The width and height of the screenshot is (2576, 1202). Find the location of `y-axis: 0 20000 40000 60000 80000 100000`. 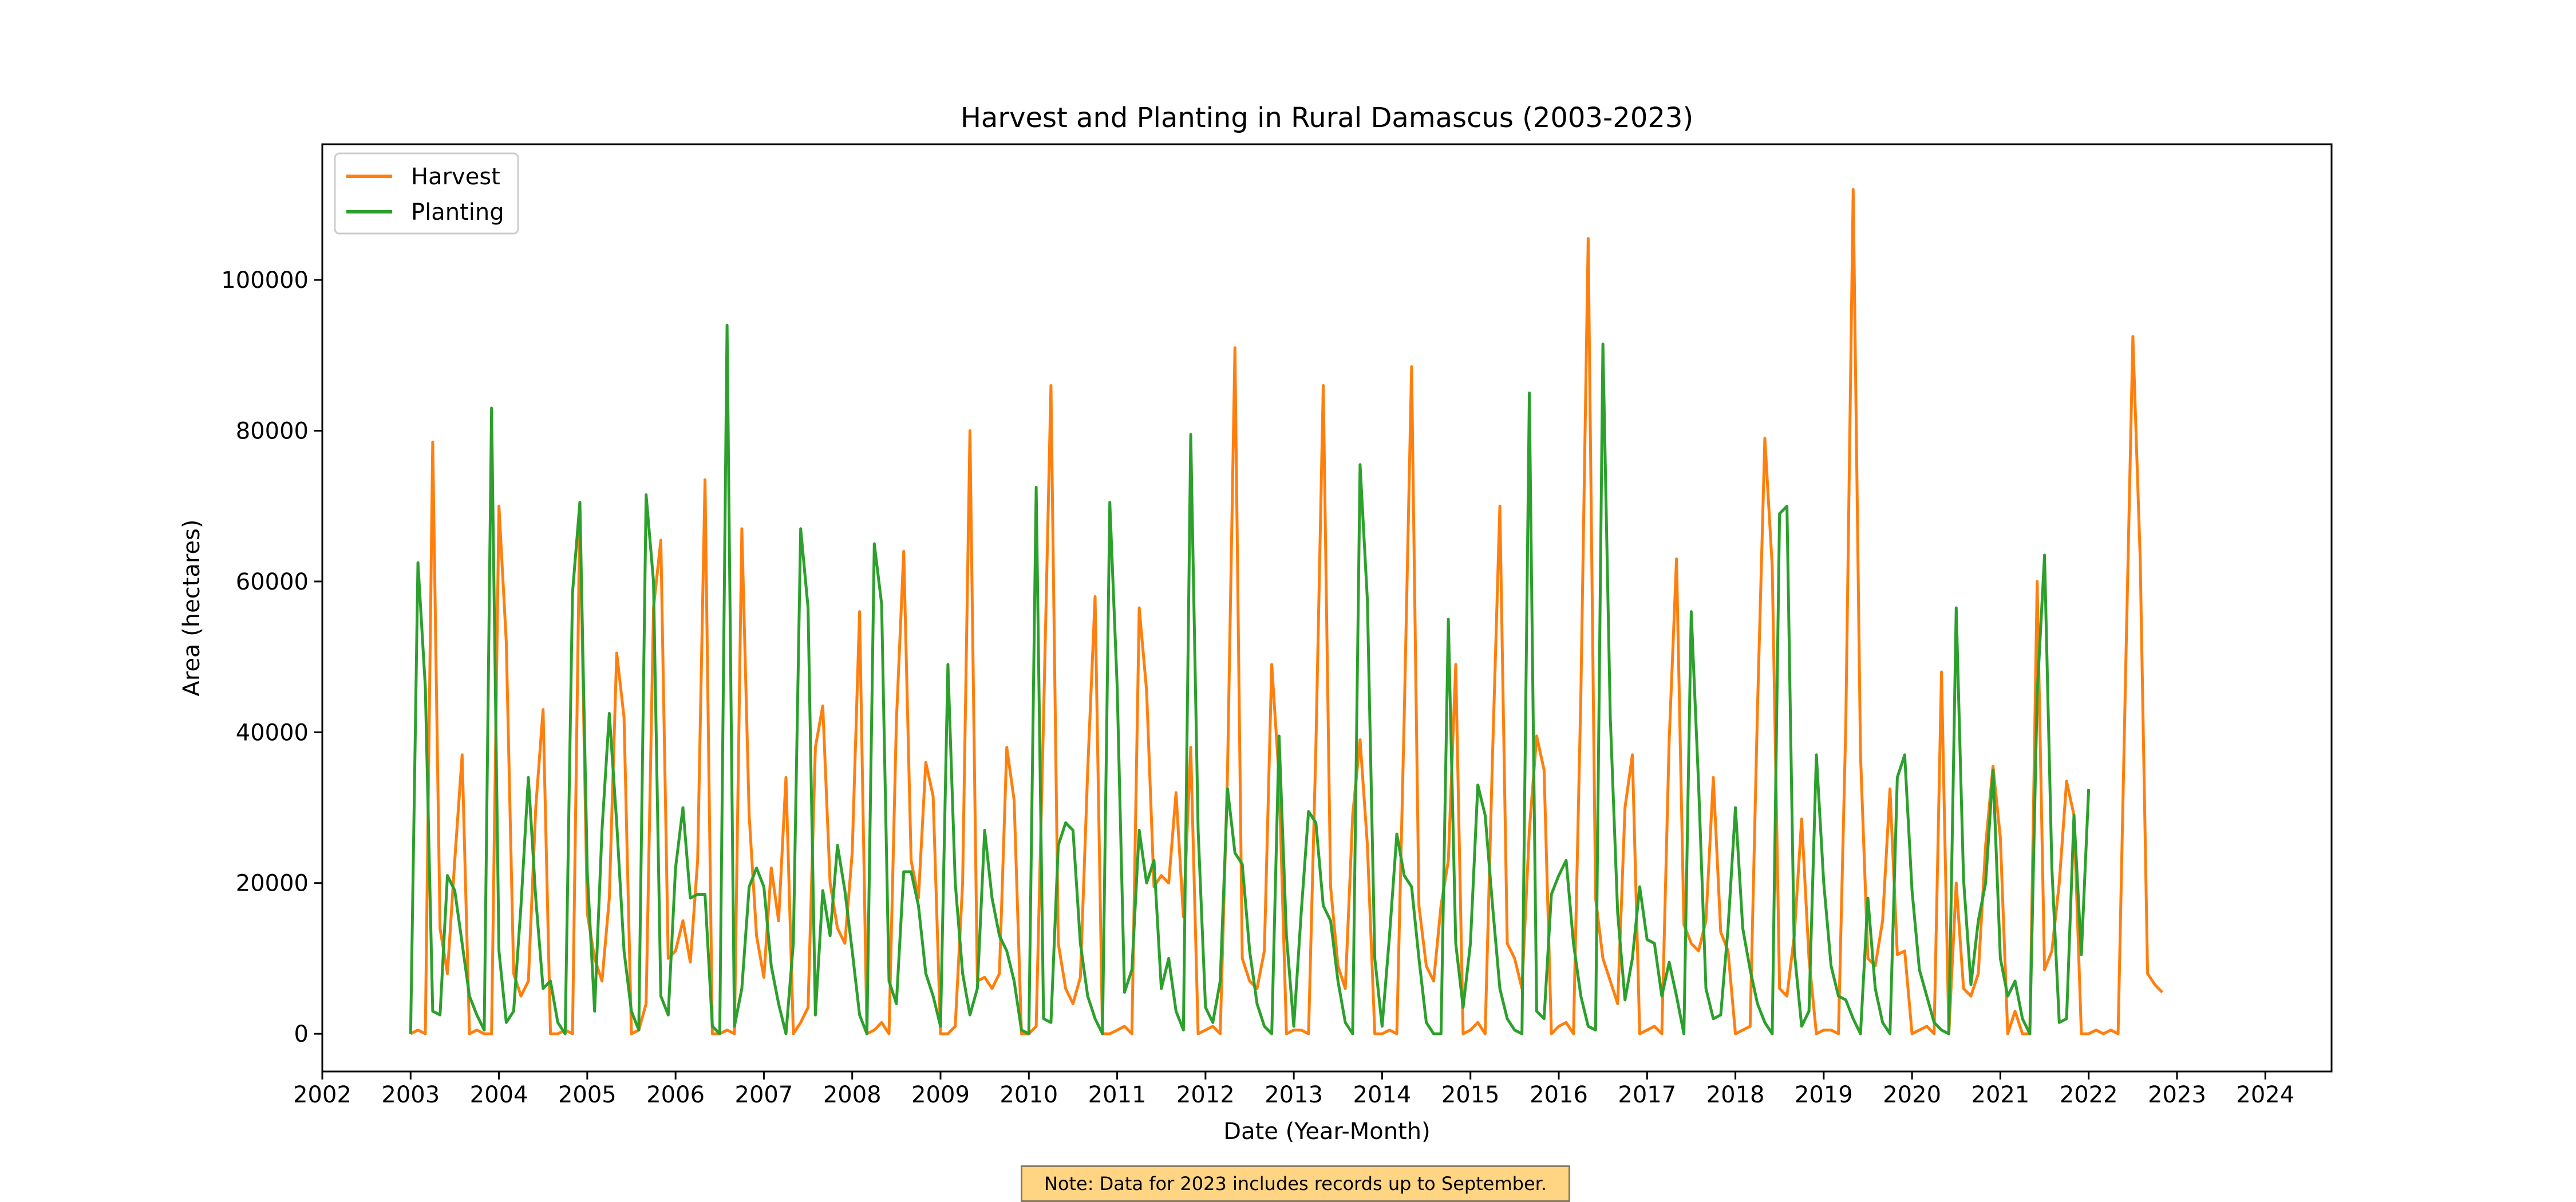

y-axis: 0 20000 40000 60000 80000 100000 is located at coordinates (271, 657).